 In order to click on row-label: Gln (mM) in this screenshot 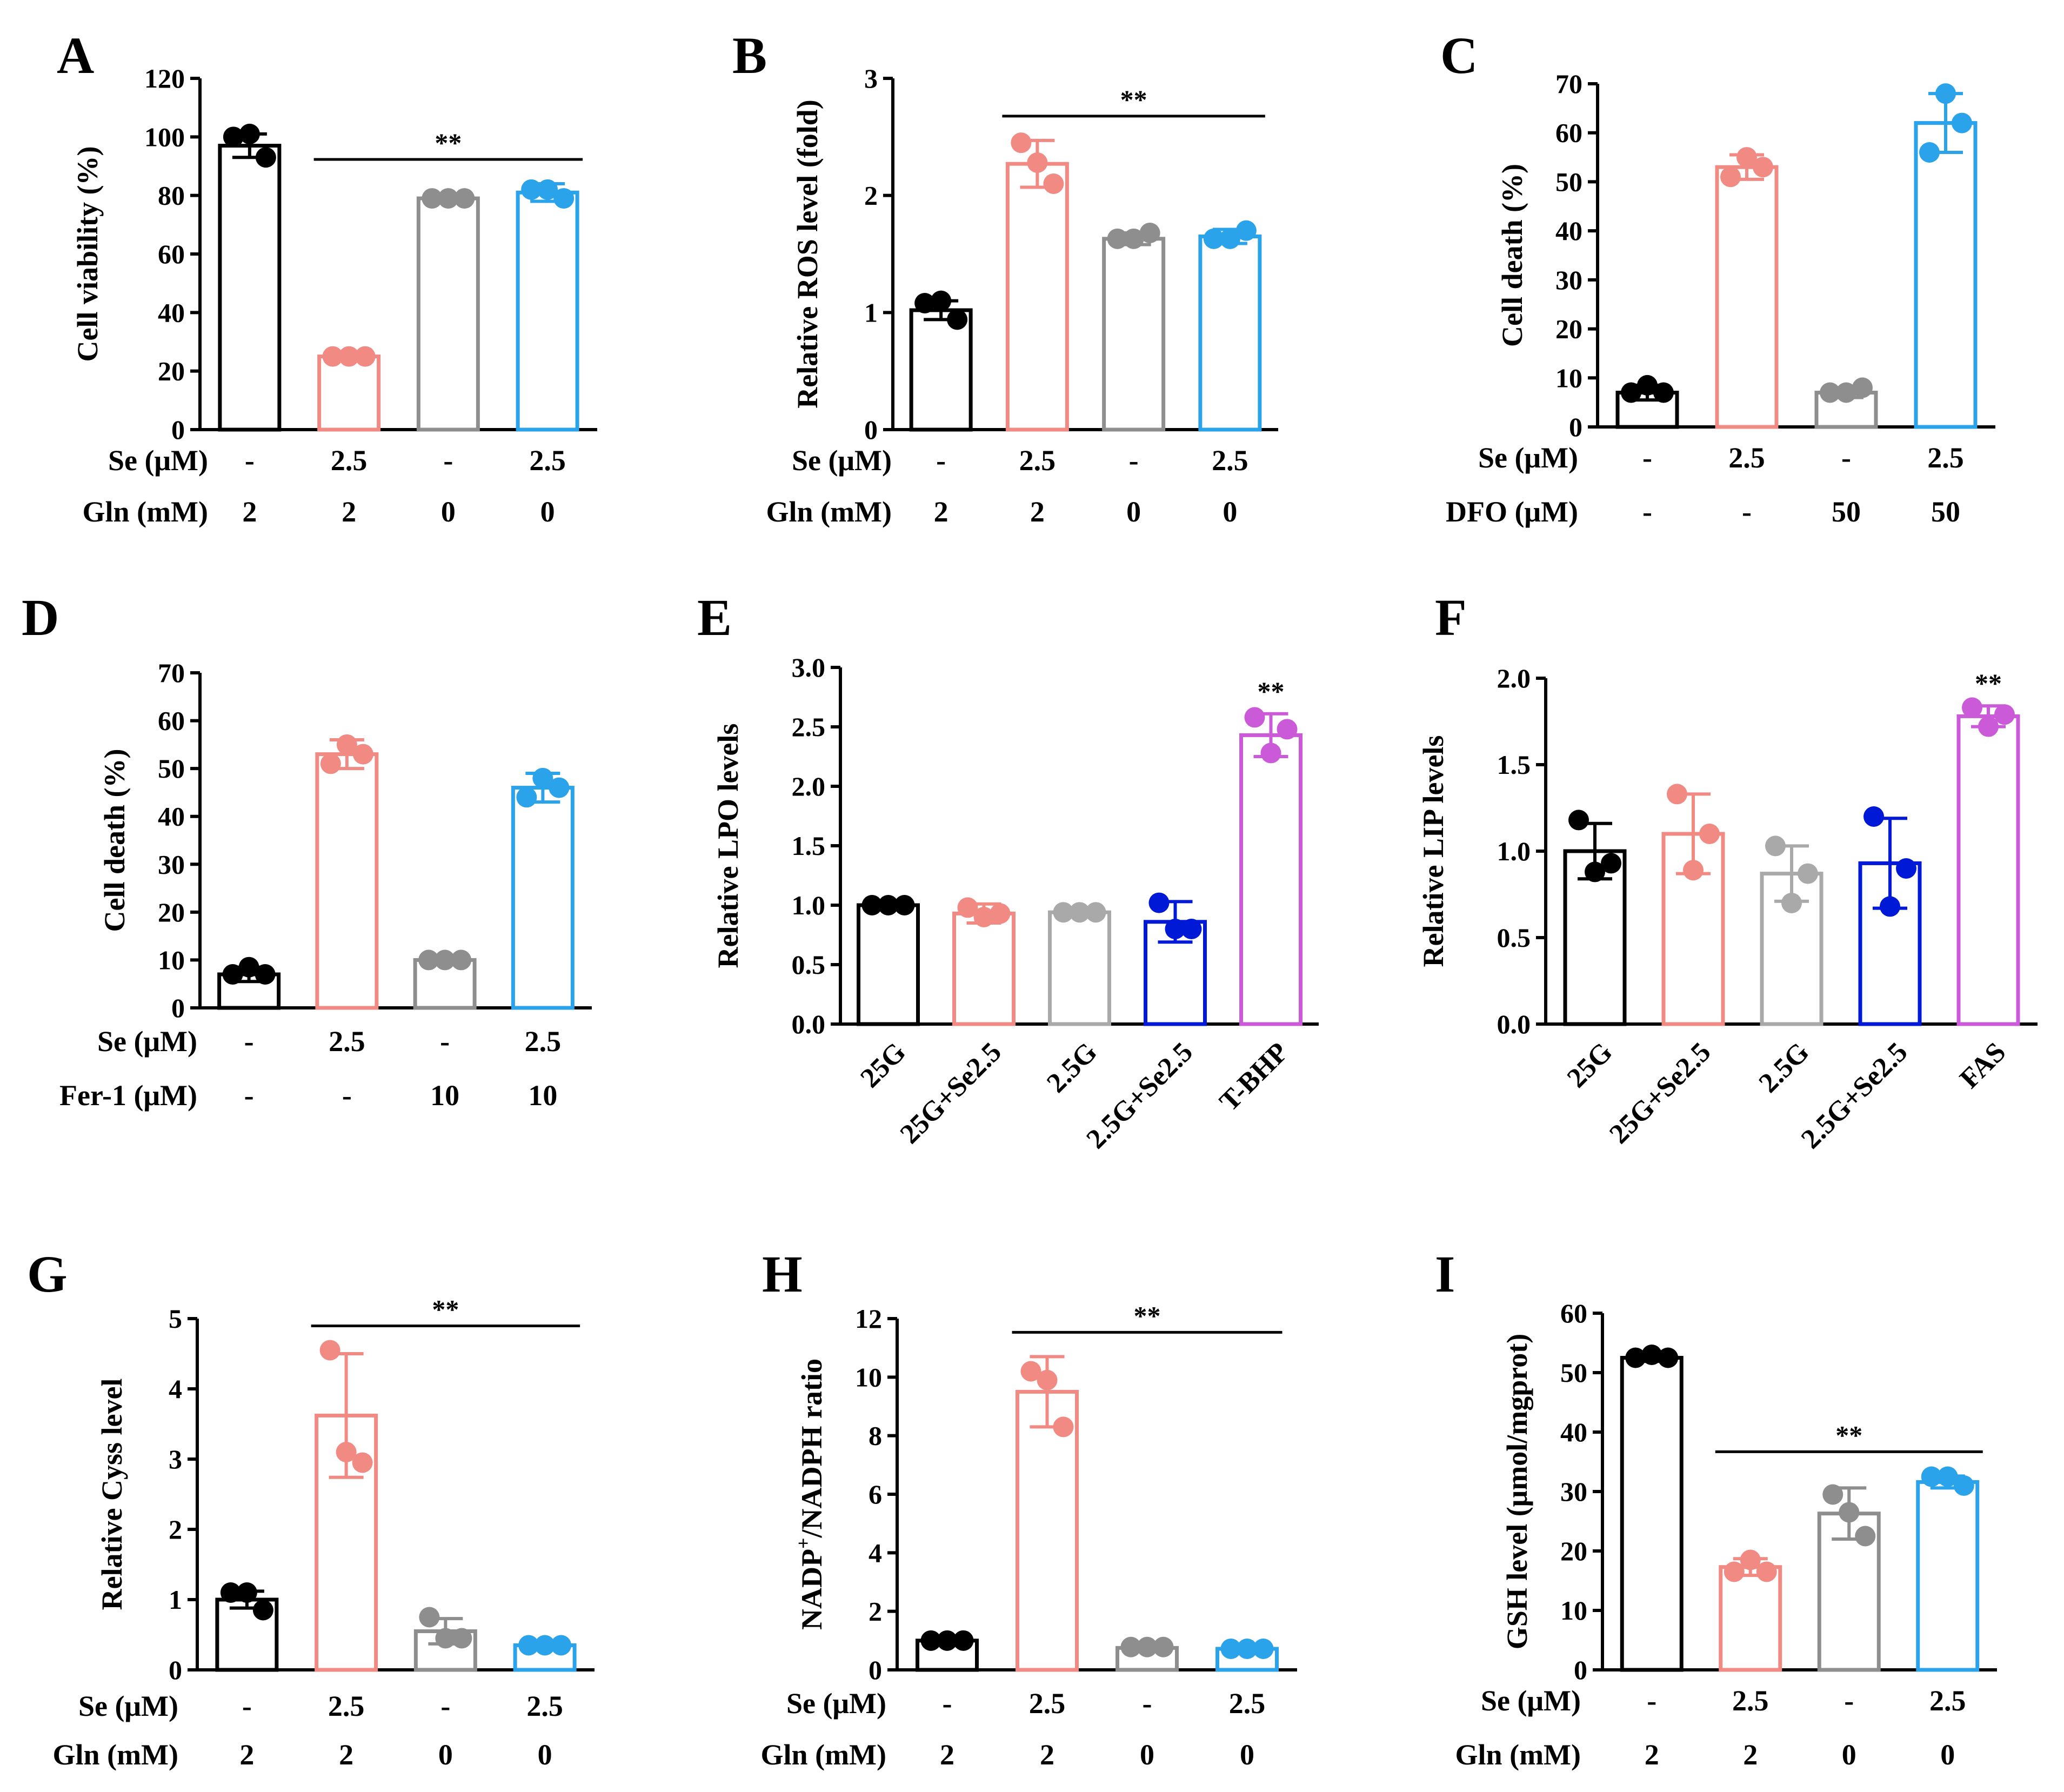, I will do `click(145, 512)`.